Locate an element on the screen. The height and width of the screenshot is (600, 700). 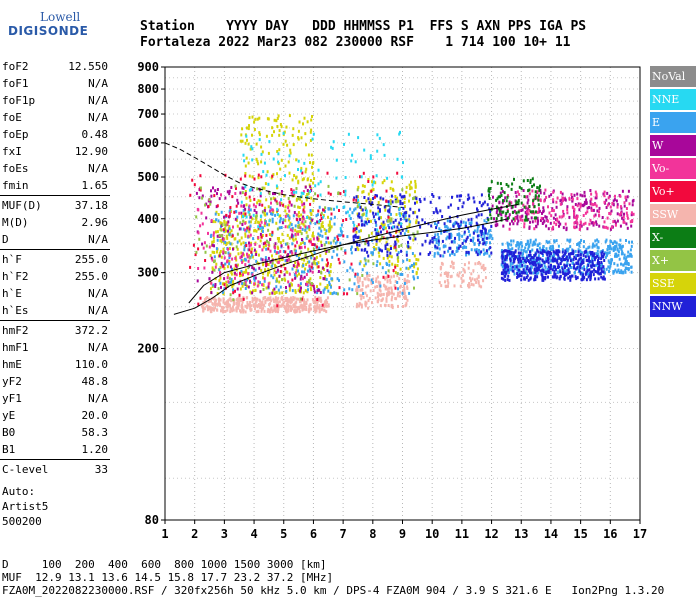
param-name: B1 is located at coordinates (9, 449).